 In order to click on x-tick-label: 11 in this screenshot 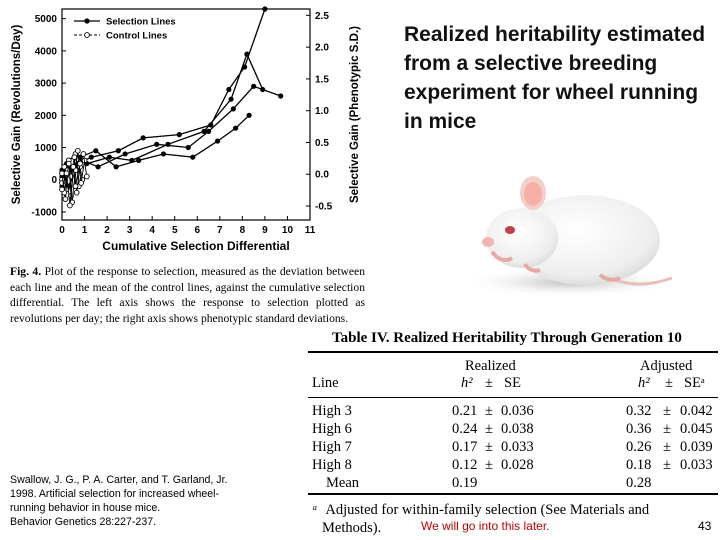, I will do `click(310, 230)`.